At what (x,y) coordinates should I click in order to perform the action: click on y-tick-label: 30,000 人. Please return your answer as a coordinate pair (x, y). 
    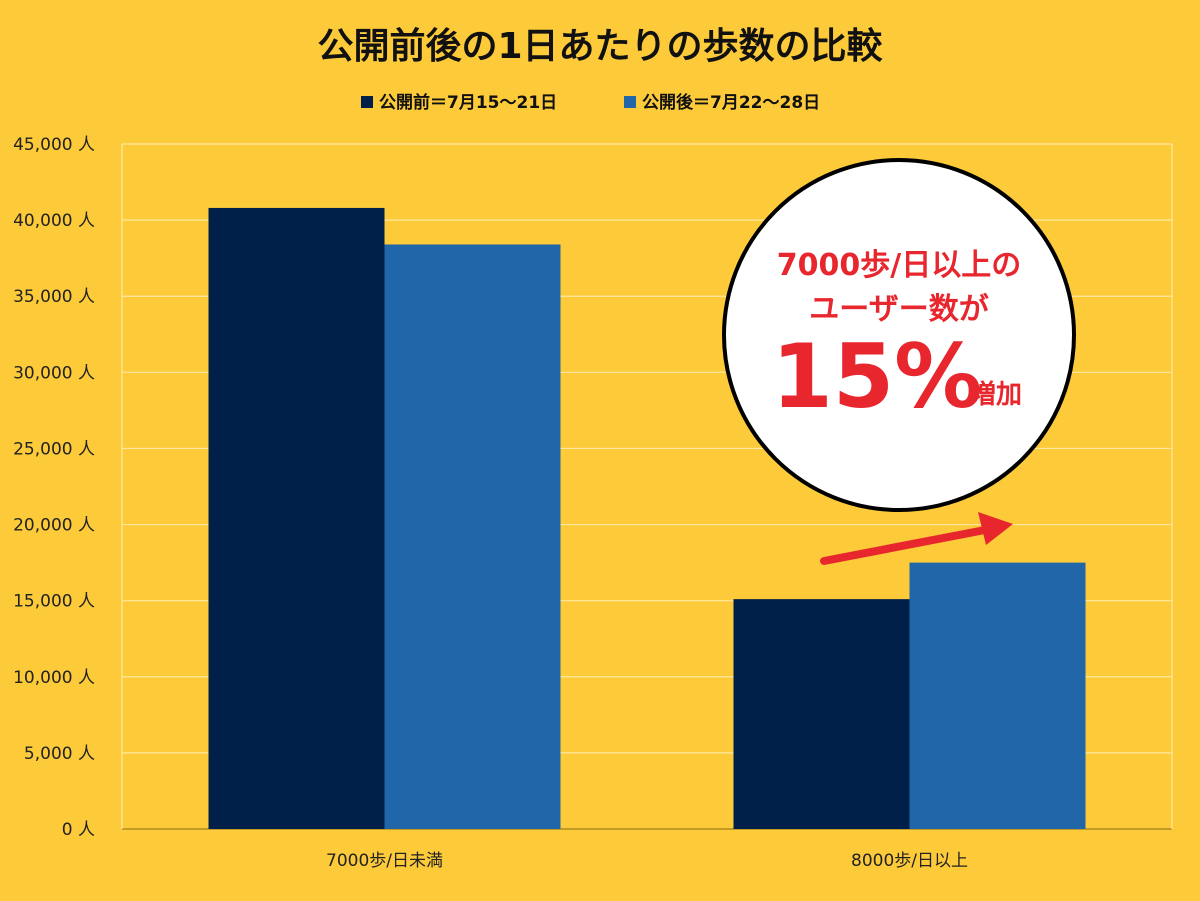
    Looking at the image, I should click on (54, 373).